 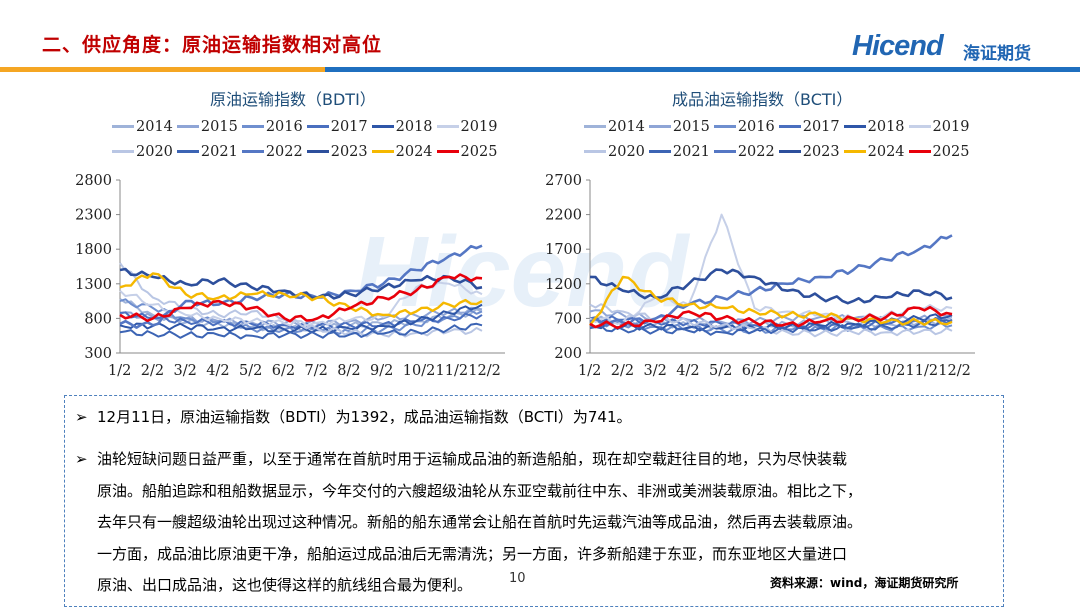 I want to click on x-tick-label: 9/2, so click(x=851, y=371).